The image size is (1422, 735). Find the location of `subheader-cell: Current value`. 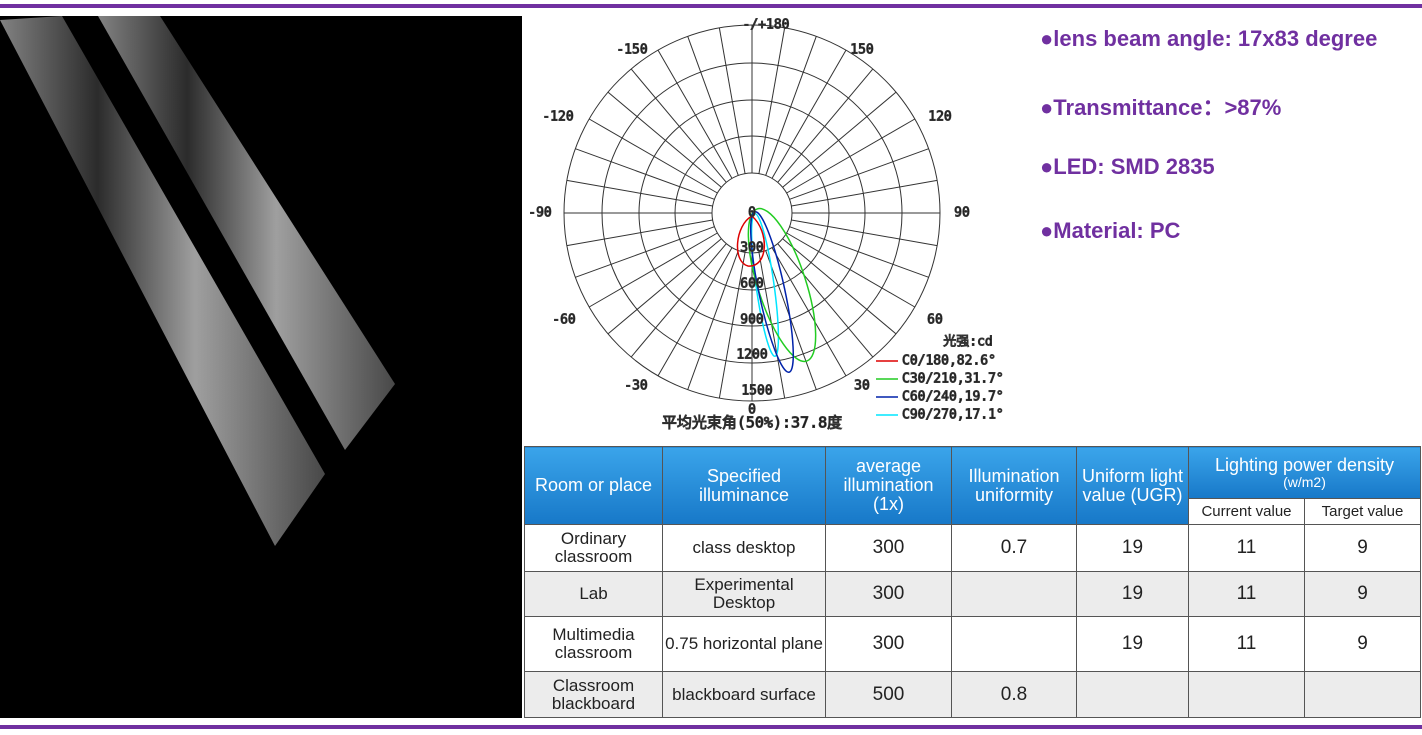

subheader-cell: Current value is located at coordinates (1246, 511).